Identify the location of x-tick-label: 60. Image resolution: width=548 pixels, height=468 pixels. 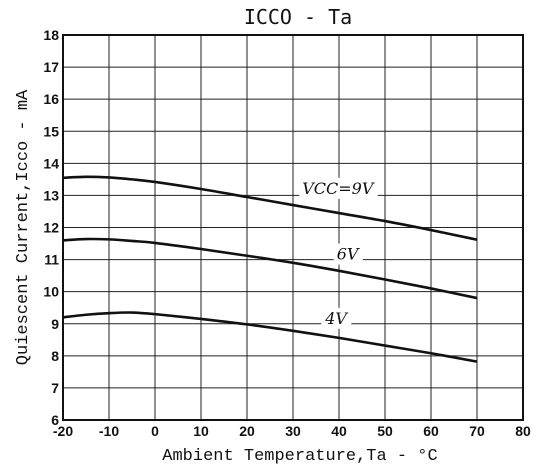
(431, 431).